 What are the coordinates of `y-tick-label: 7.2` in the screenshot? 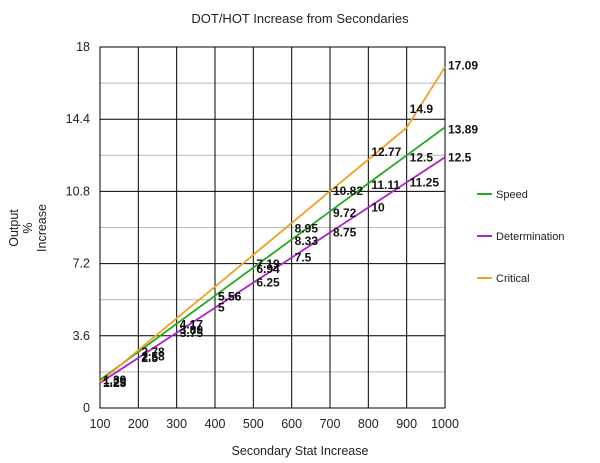 It's located at (81, 264).